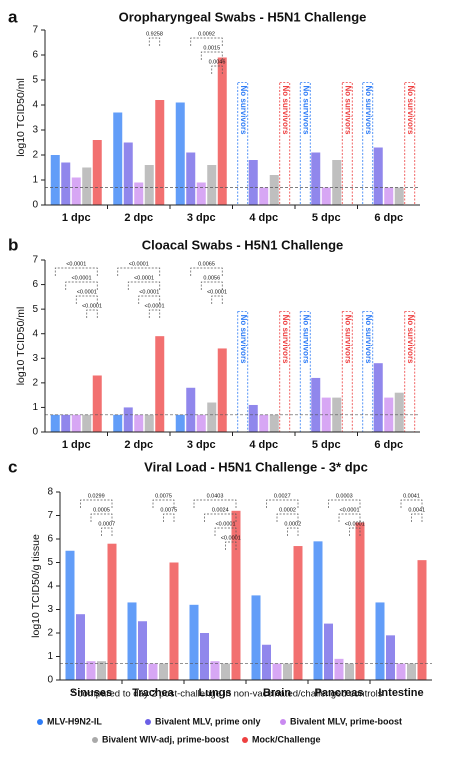 Image resolution: width=455 pixels, height=757 pixels. What do you see at coordinates (21, 346) in the screenshot?
I see `y-axis-label: log10 TCID50/ml` at bounding box center [21, 346].